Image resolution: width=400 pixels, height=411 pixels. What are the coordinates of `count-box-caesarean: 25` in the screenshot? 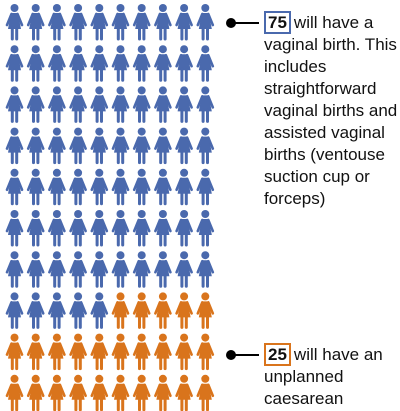 It's located at (277, 354).